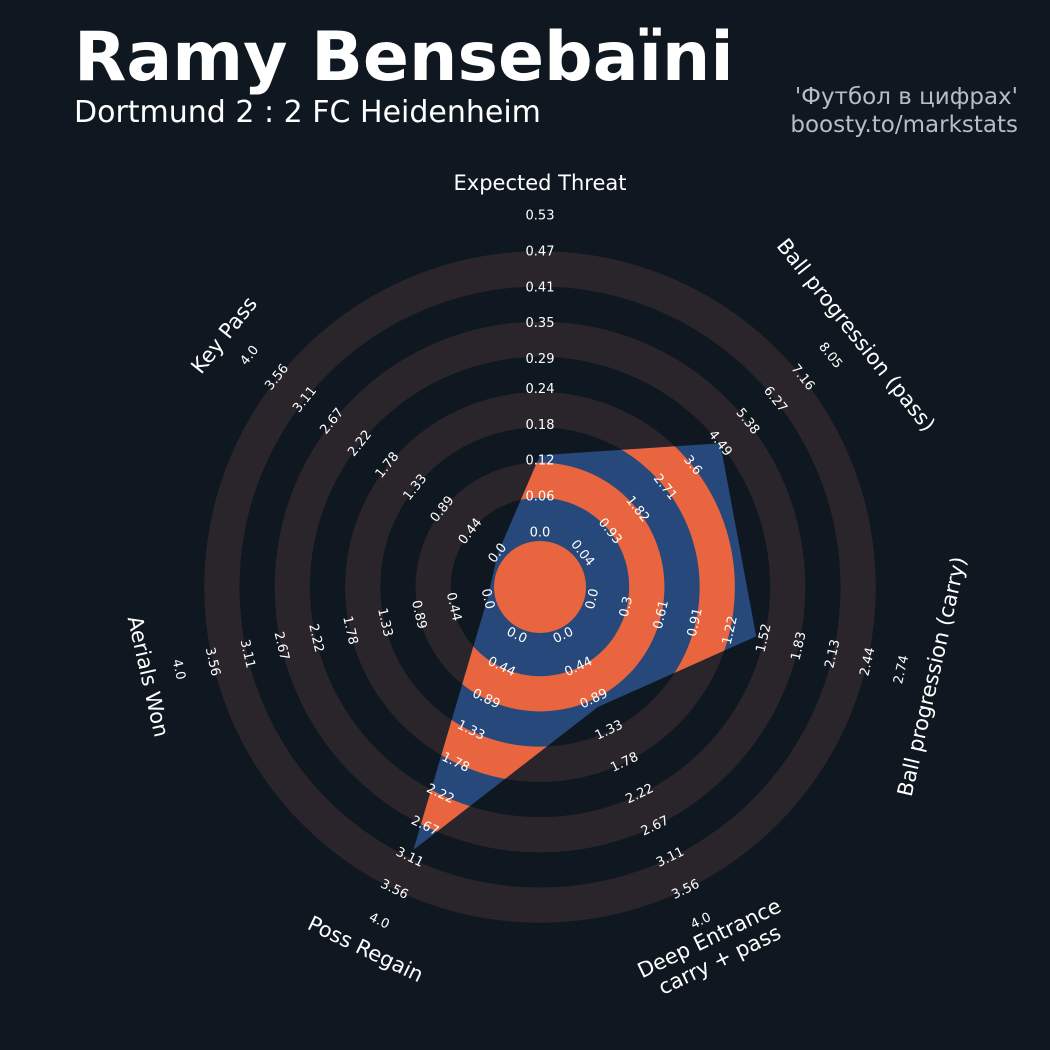 The height and width of the screenshot is (1050, 1050). Describe the element at coordinates (799, 646) in the screenshot. I see `tick-label: 1.83` at that location.